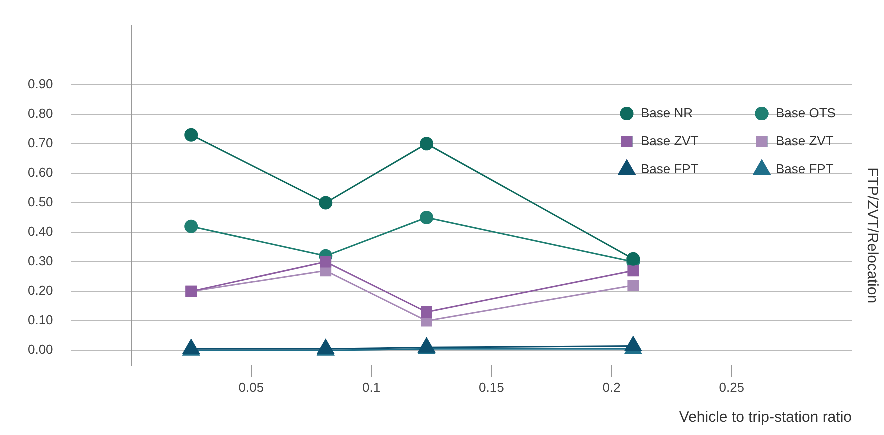 The width and height of the screenshot is (884, 435). I want to click on x-tick-label: 0.2, so click(611, 387).